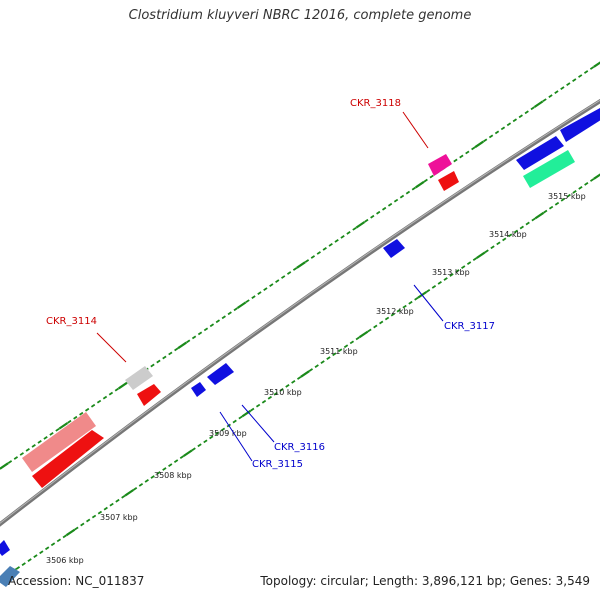  What do you see at coordinates (375, 103) in the screenshot?
I see `gene-label-ckr3118: CKR_3118` at bounding box center [375, 103].